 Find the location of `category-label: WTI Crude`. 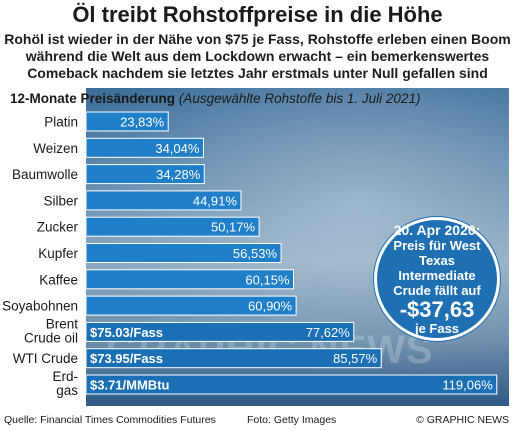

category-label: WTI Crude is located at coordinates (45, 358).